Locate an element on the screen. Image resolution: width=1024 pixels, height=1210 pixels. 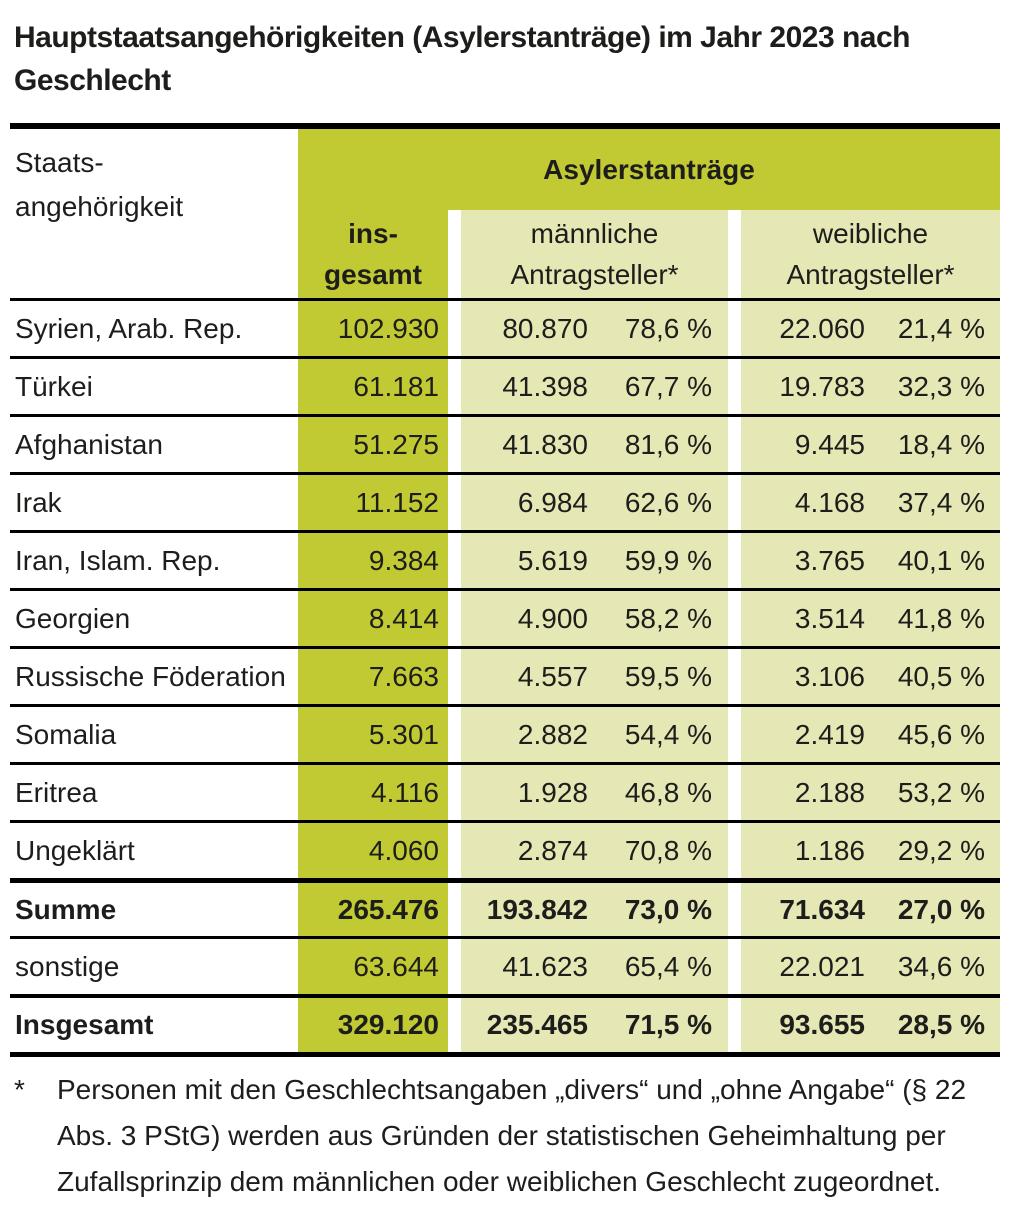
male-count-cell: 4.557 is located at coordinates (529, 676).